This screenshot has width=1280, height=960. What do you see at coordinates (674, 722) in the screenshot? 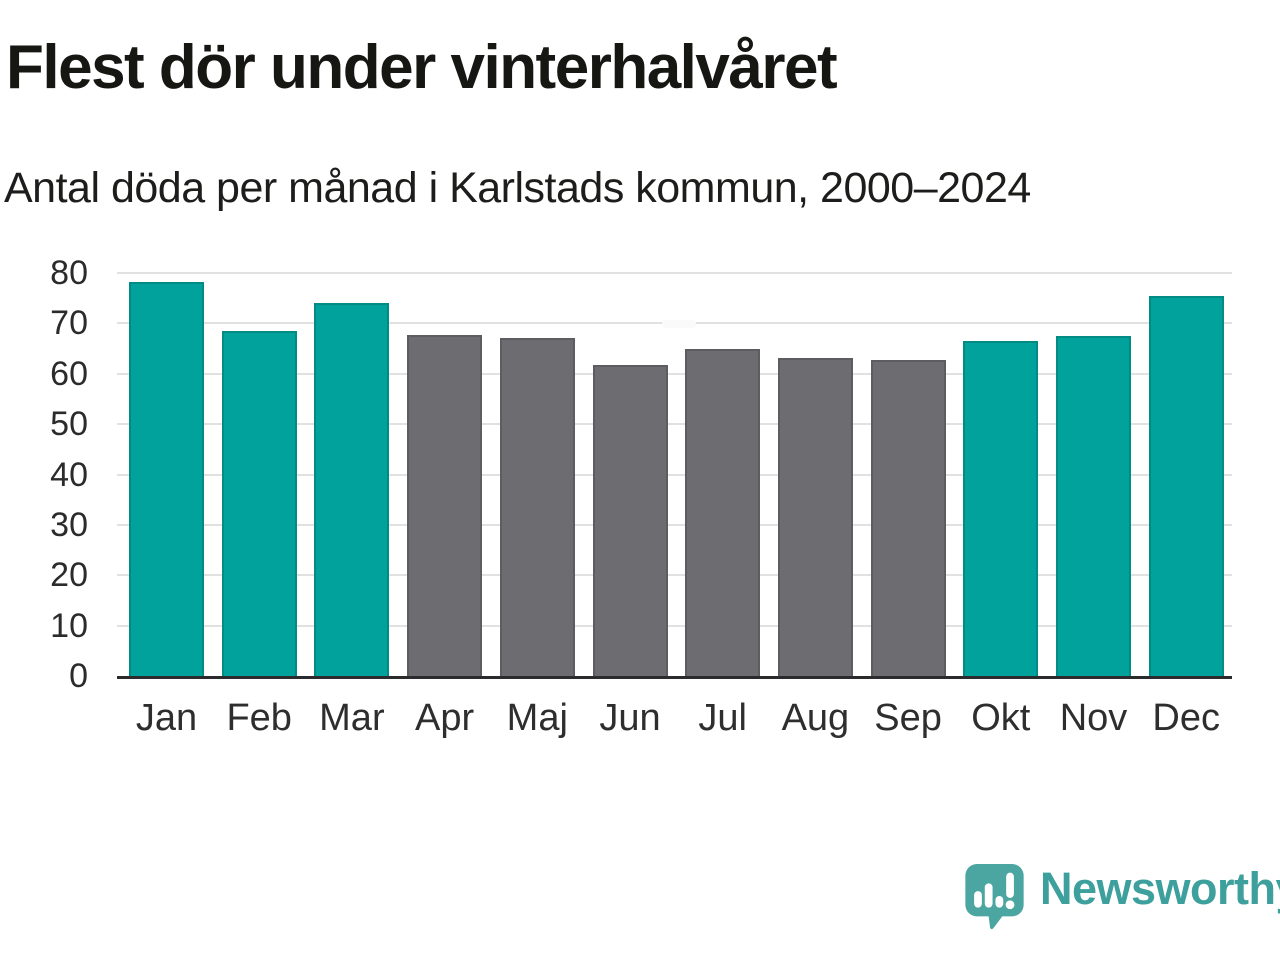
I see `x-axis: Jan Feb Mar Apr Maj Jun Jul Aug Sep Okt Nov Dec` at bounding box center [674, 722].